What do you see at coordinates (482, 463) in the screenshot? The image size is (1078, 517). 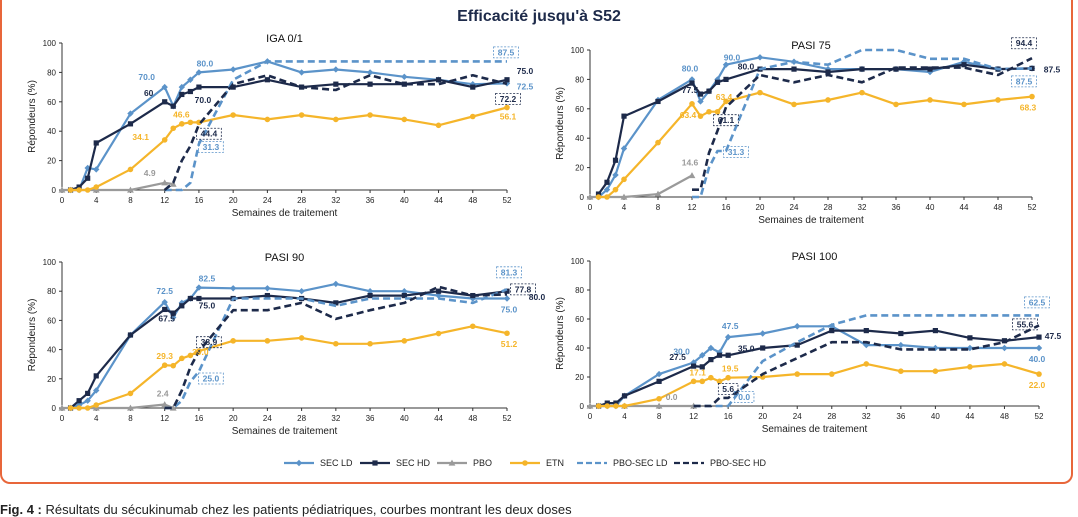 I see `legend-label: PBO` at bounding box center [482, 463].